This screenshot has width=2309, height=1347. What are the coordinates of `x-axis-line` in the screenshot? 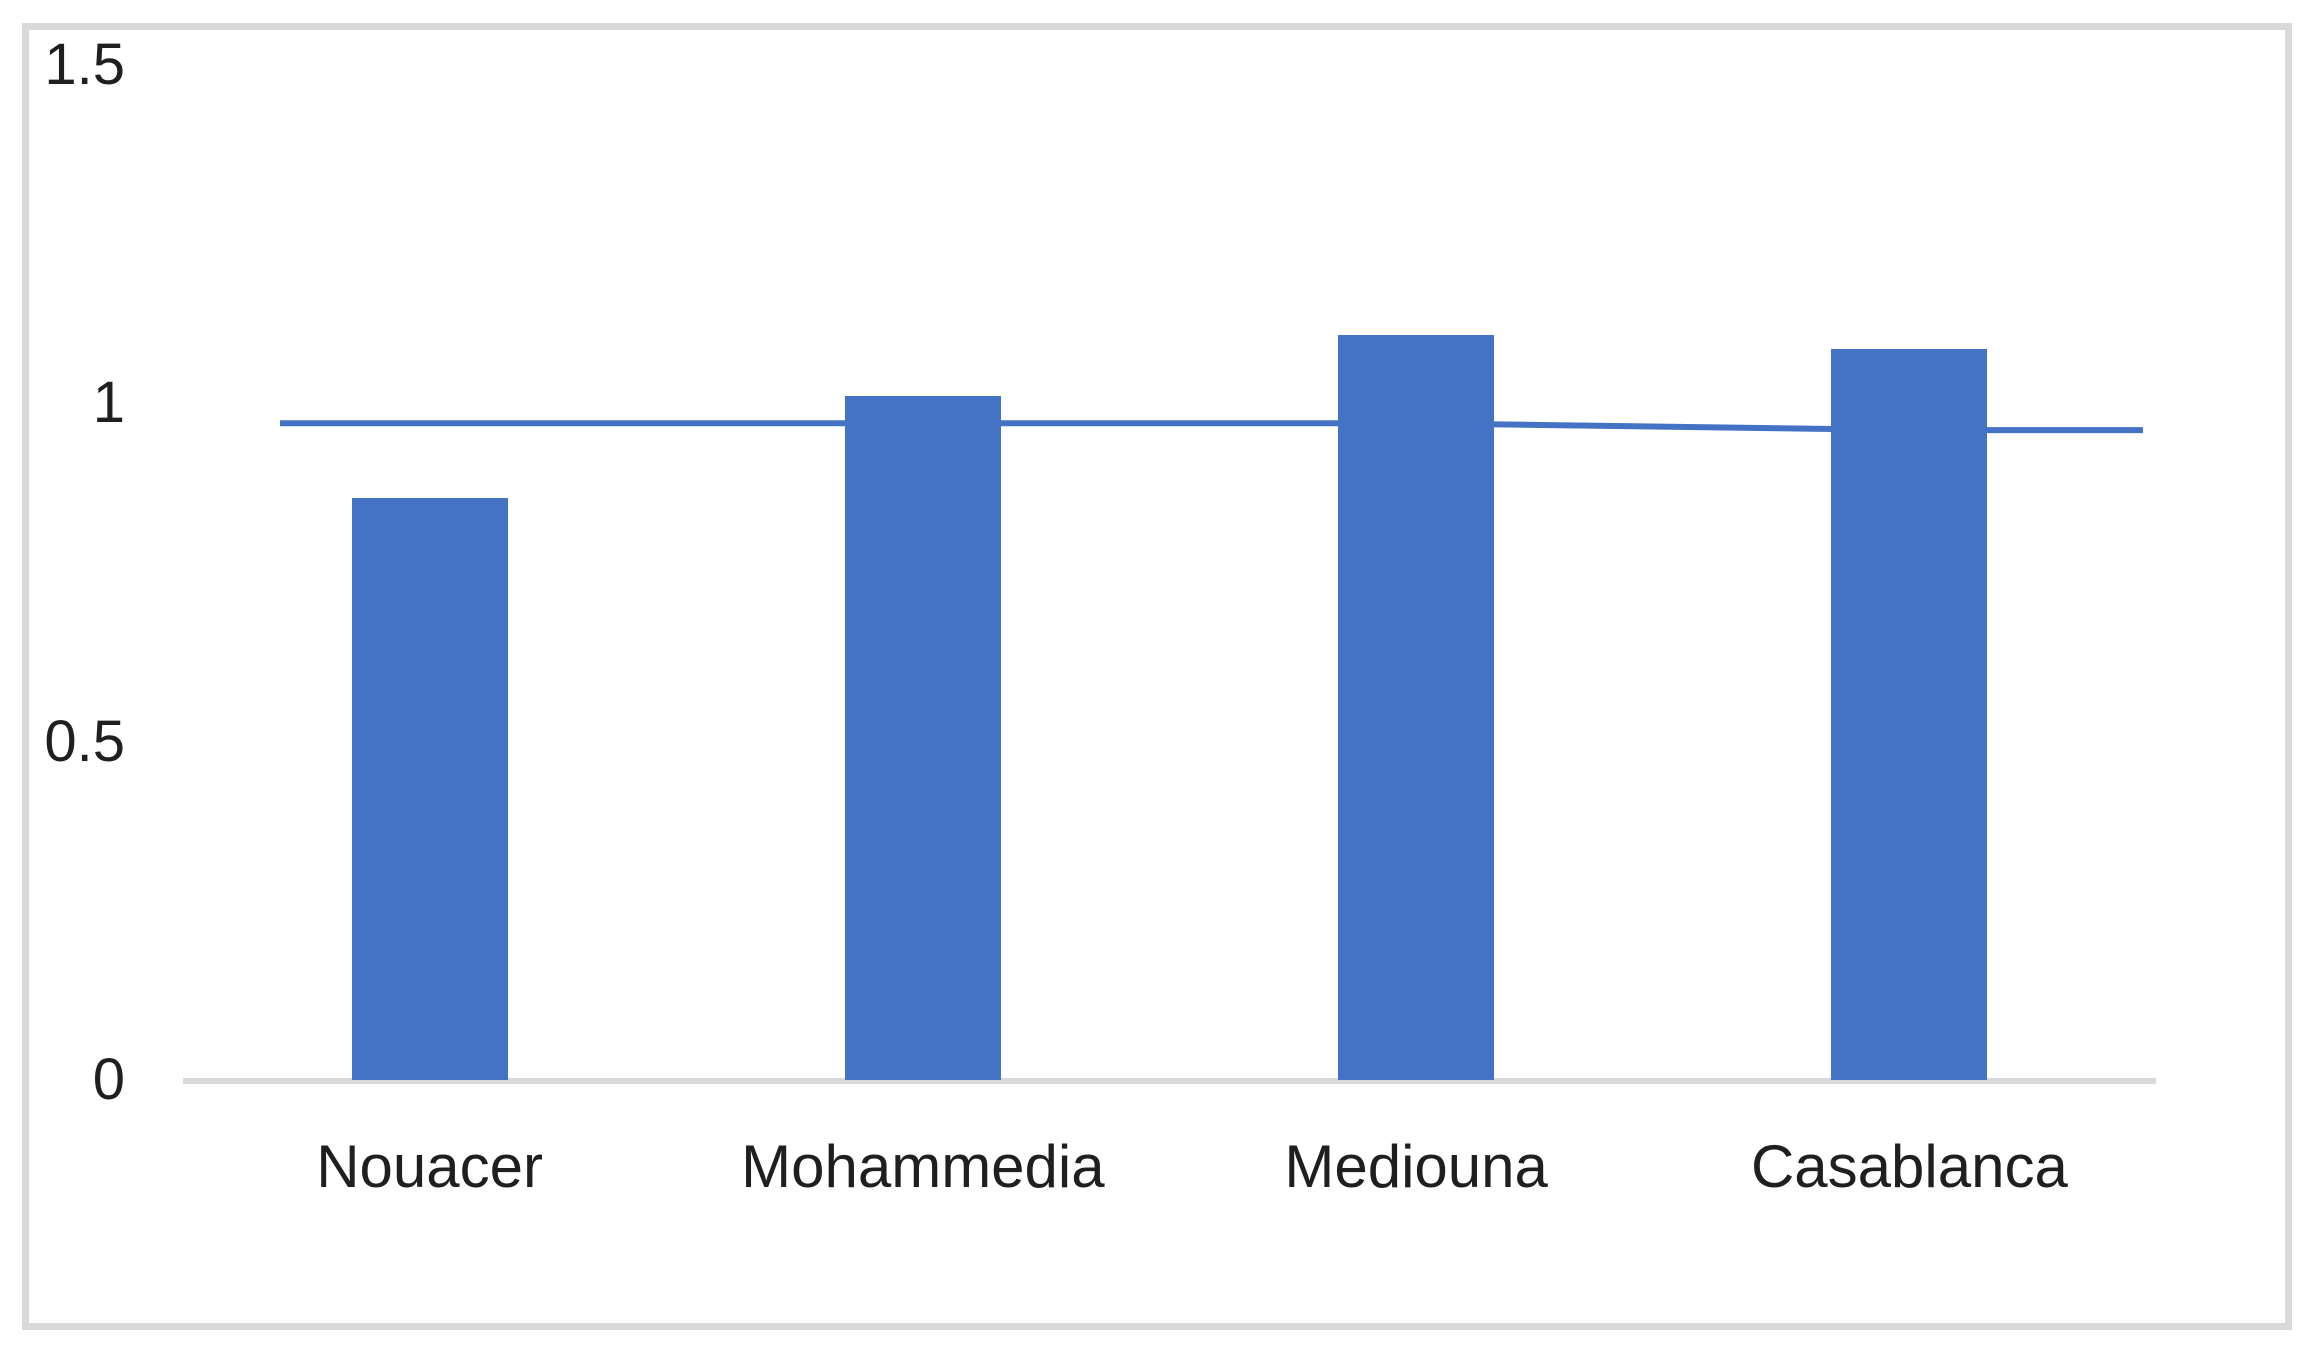 It's located at (1169, 1081).